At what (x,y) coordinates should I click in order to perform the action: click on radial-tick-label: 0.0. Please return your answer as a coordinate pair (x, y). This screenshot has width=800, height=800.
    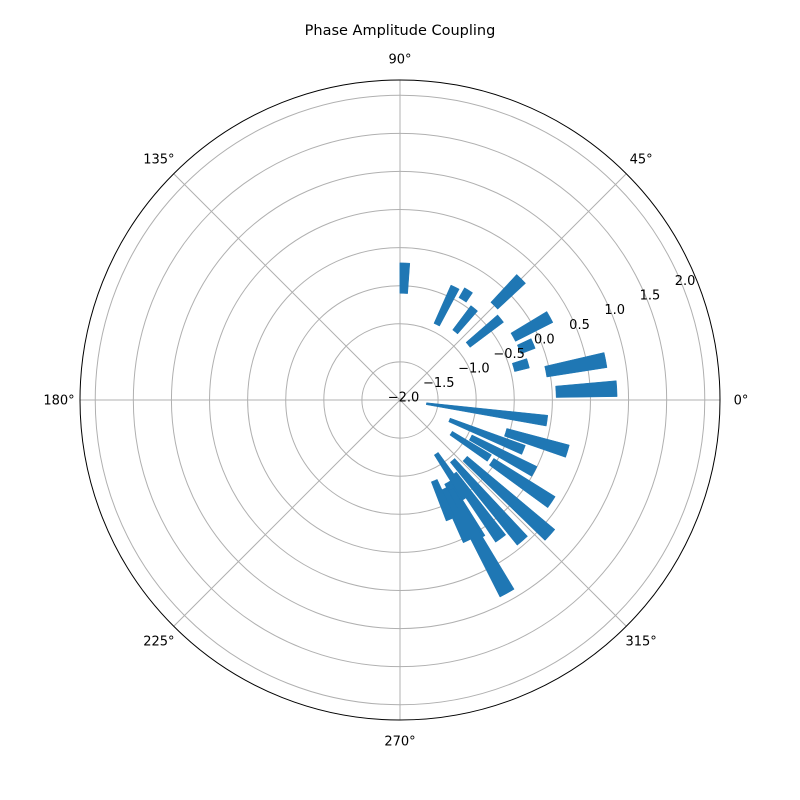
    Looking at the image, I should click on (544, 339).